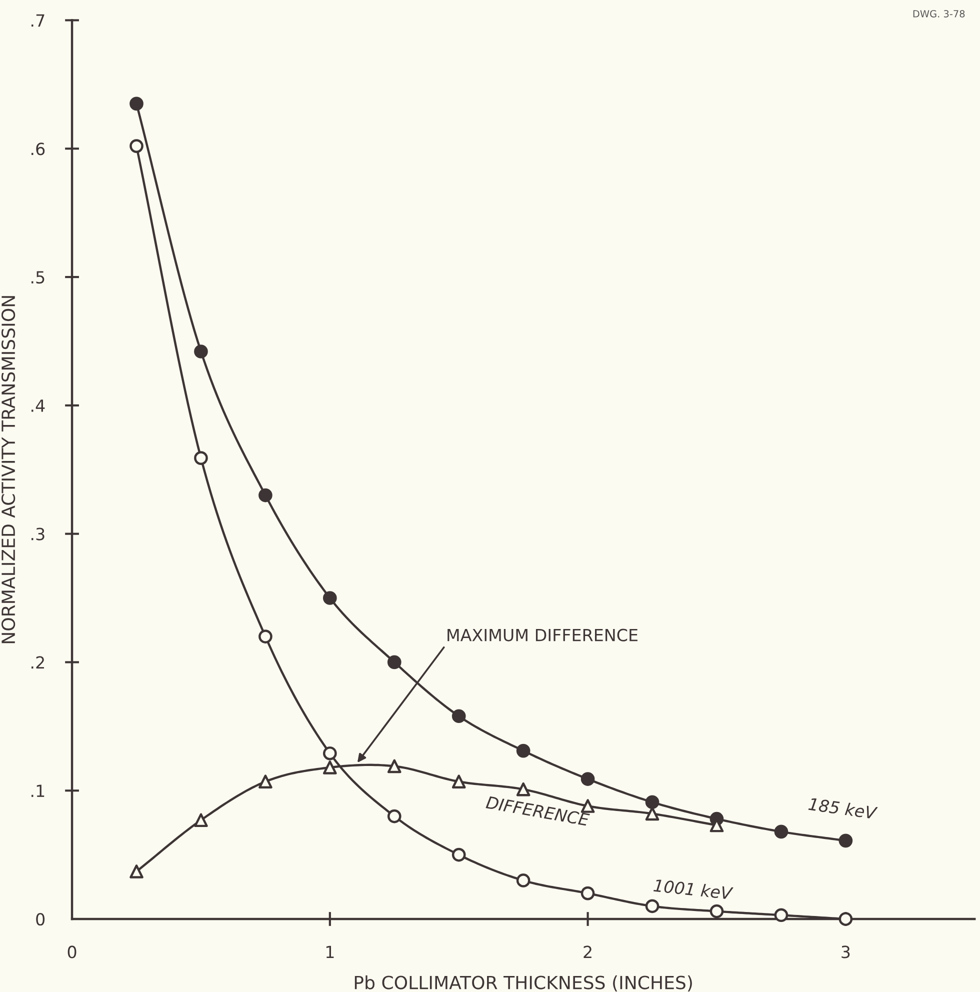 Image resolution: width=980 pixels, height=992 pixels. What do you see at coordinates (38, 406) in the screenshot?
I see `y-tick-label: .4` at bounding box center [38, 406].